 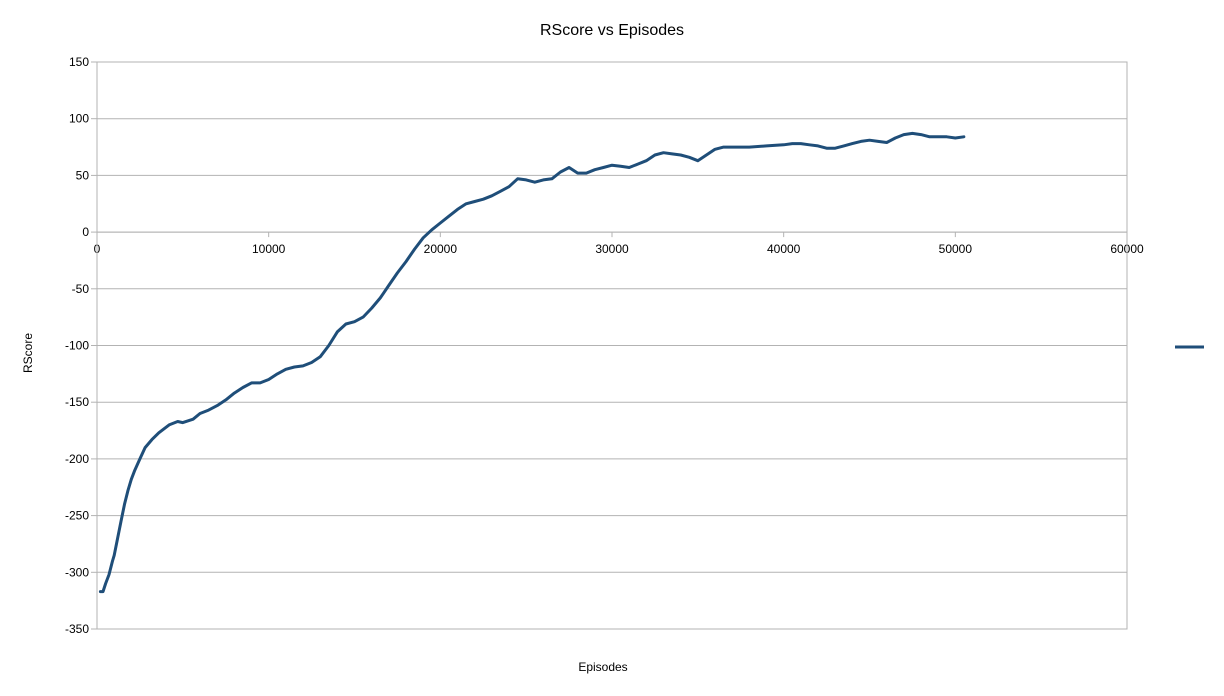 I want to click on y-tick-label: 50, so click(x=83, y=175).